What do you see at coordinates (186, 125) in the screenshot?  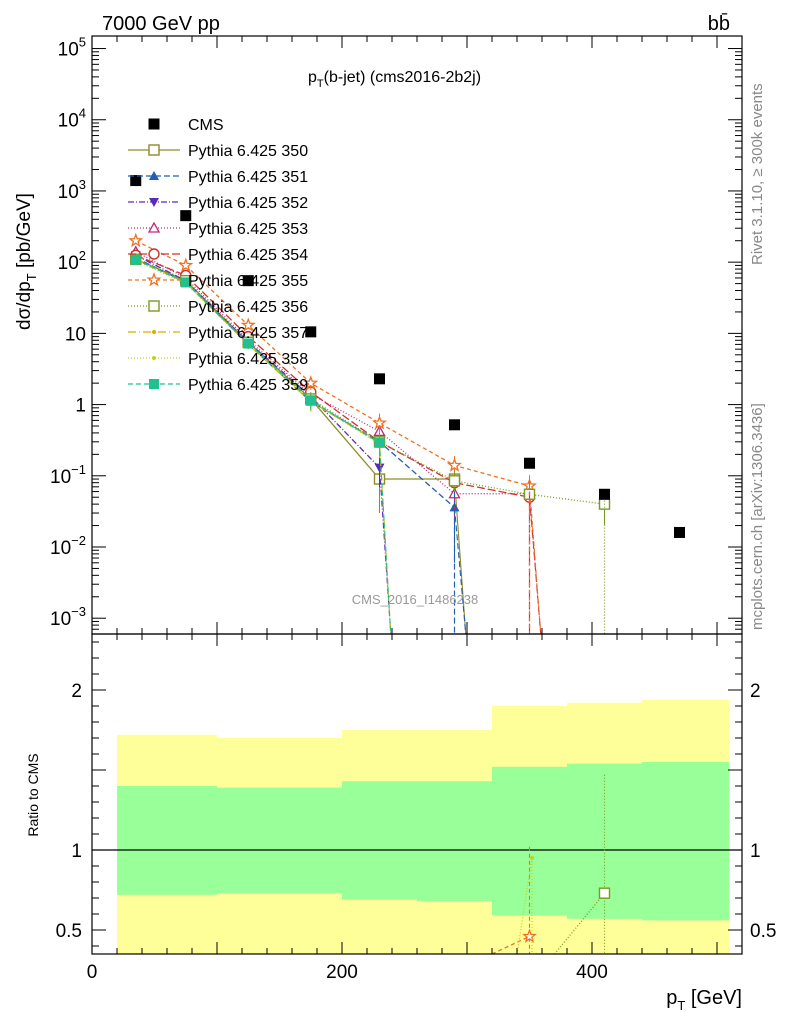 I see `legend-entry-data: CMS` at bounding box center [186, 125].